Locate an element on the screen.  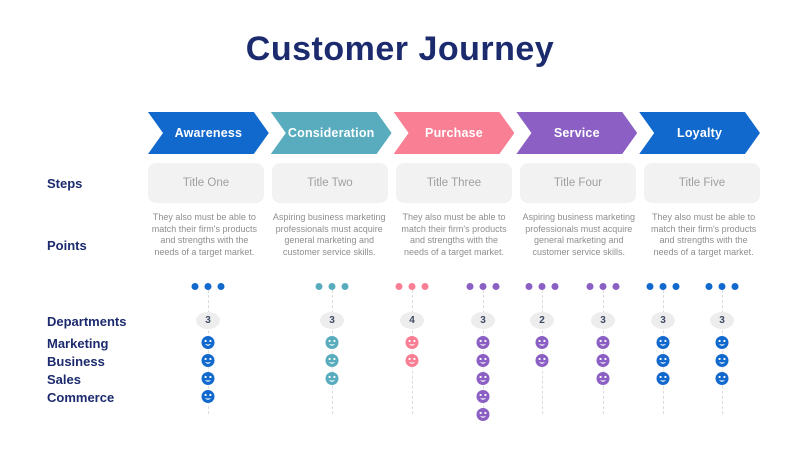
department-column-5: 2 is located at coordinates (542, 355).